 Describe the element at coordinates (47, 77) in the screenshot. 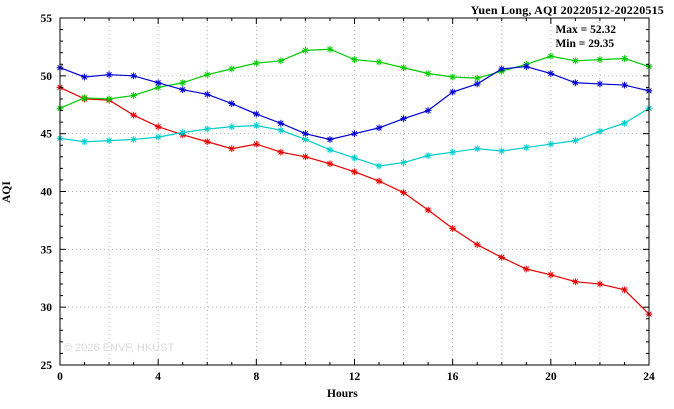

I see `svg-text: 50` at that location.